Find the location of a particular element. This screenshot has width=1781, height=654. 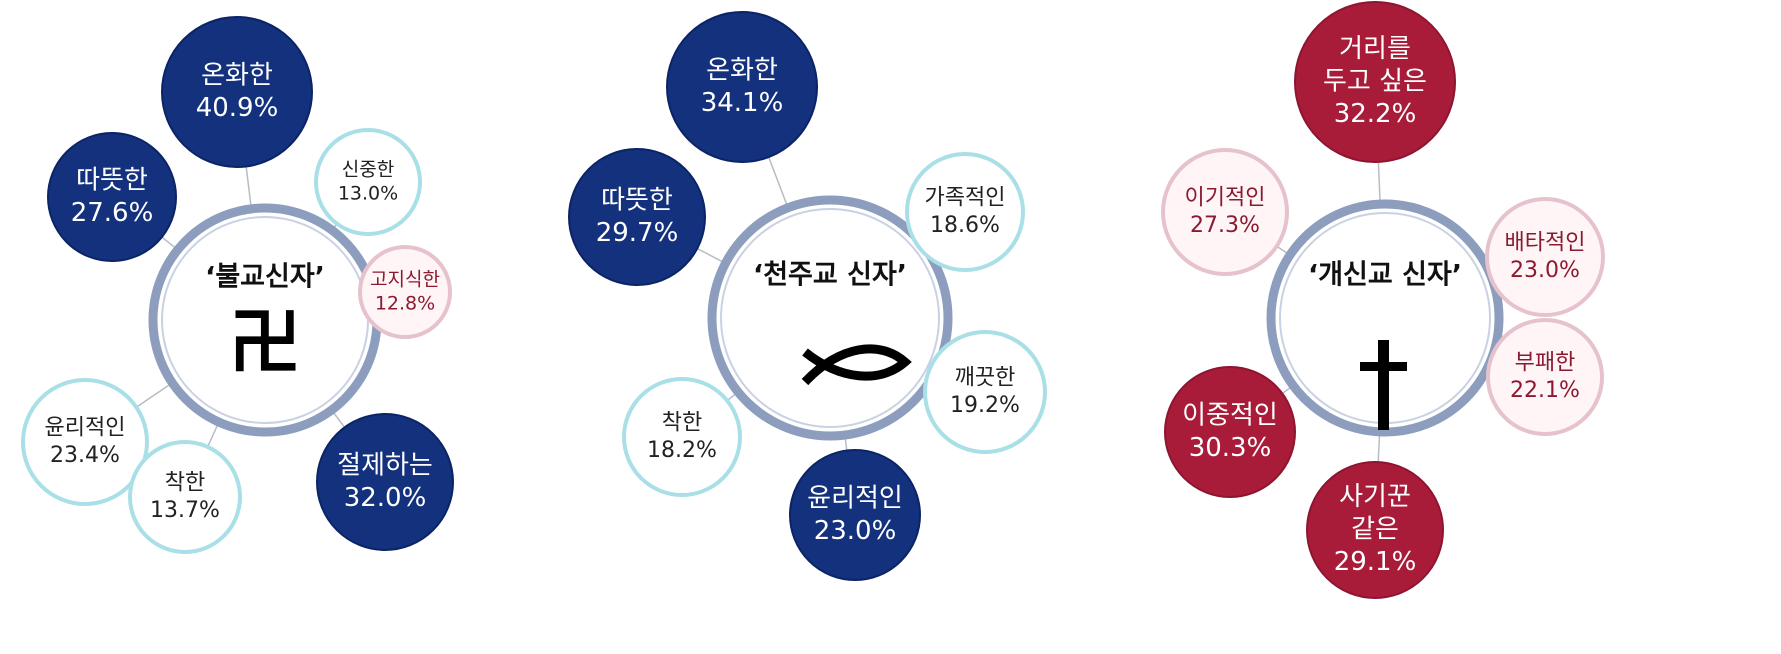

node-value: 34.1% is located at coordinates (742, 103).